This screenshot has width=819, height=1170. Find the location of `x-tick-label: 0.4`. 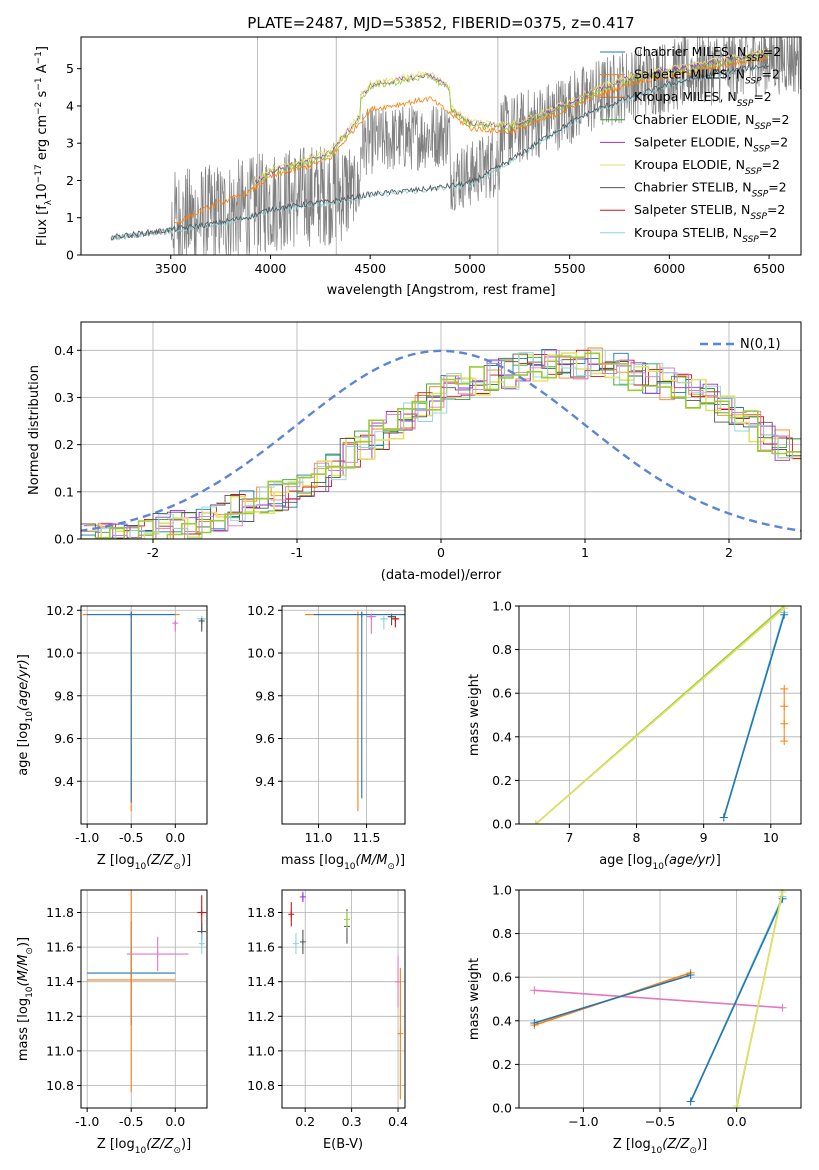

x-tick-label: 0.4 is located at coordinates (398, 1121).